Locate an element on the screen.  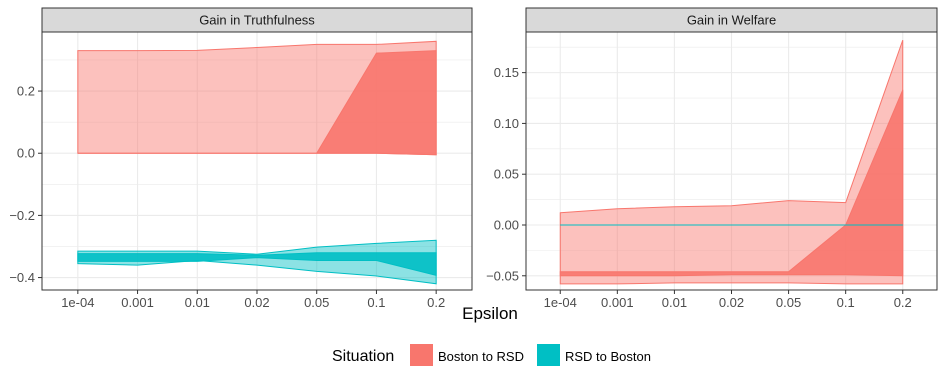
y-tick-label: 0.05 is located at coordinates (506, 174).